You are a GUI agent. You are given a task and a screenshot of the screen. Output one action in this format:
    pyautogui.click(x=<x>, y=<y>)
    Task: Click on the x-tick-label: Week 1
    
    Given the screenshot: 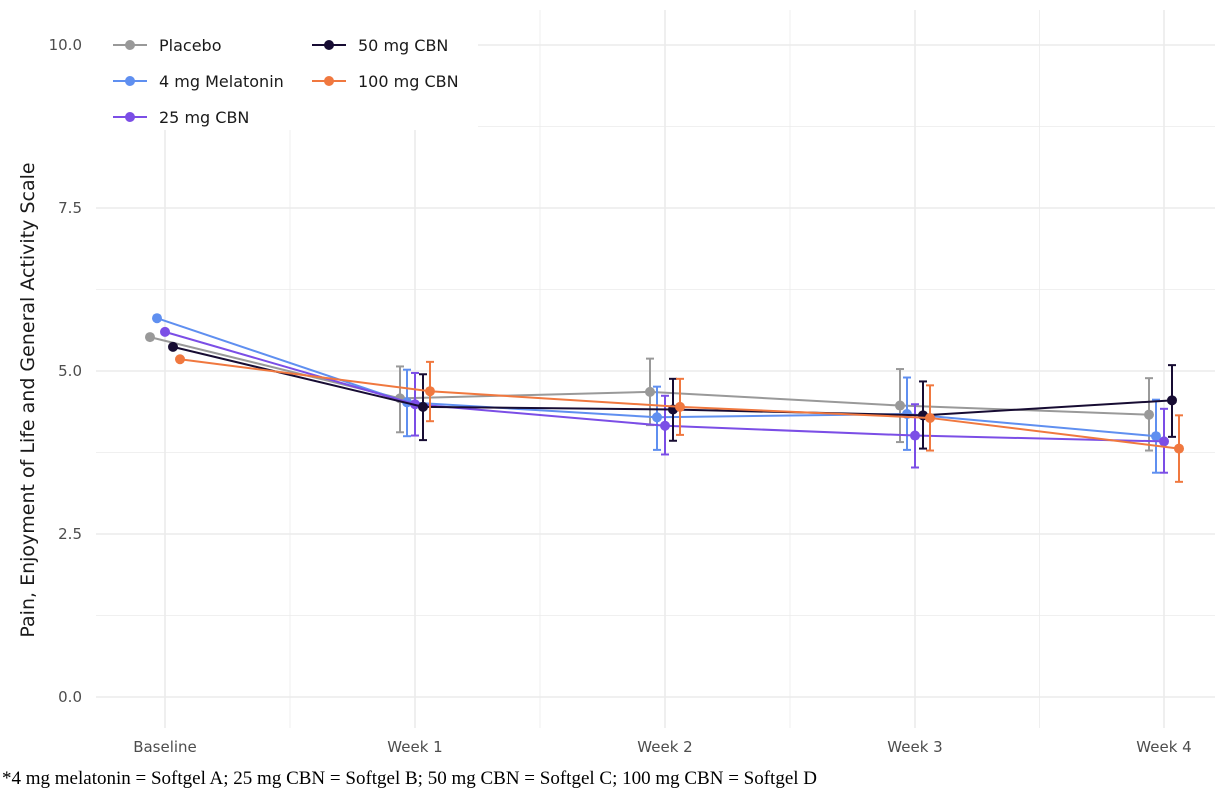 What is the action you would take?
    pyautogui.click(x=414, y=747)
    